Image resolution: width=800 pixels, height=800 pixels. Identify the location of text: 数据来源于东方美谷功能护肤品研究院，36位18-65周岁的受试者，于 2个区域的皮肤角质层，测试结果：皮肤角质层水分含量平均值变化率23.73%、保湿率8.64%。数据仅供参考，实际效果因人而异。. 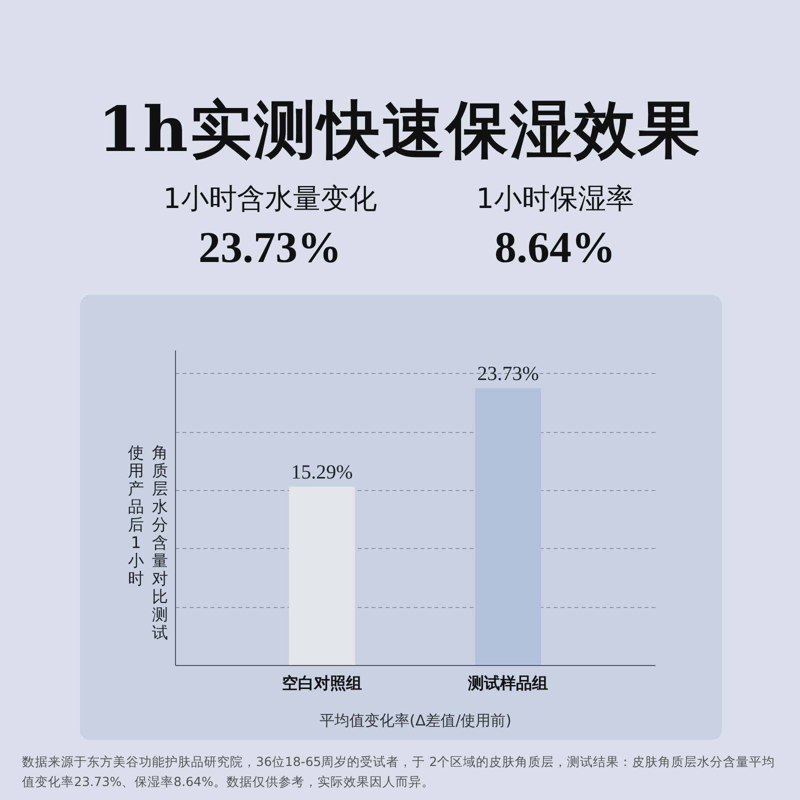
(399, 772).